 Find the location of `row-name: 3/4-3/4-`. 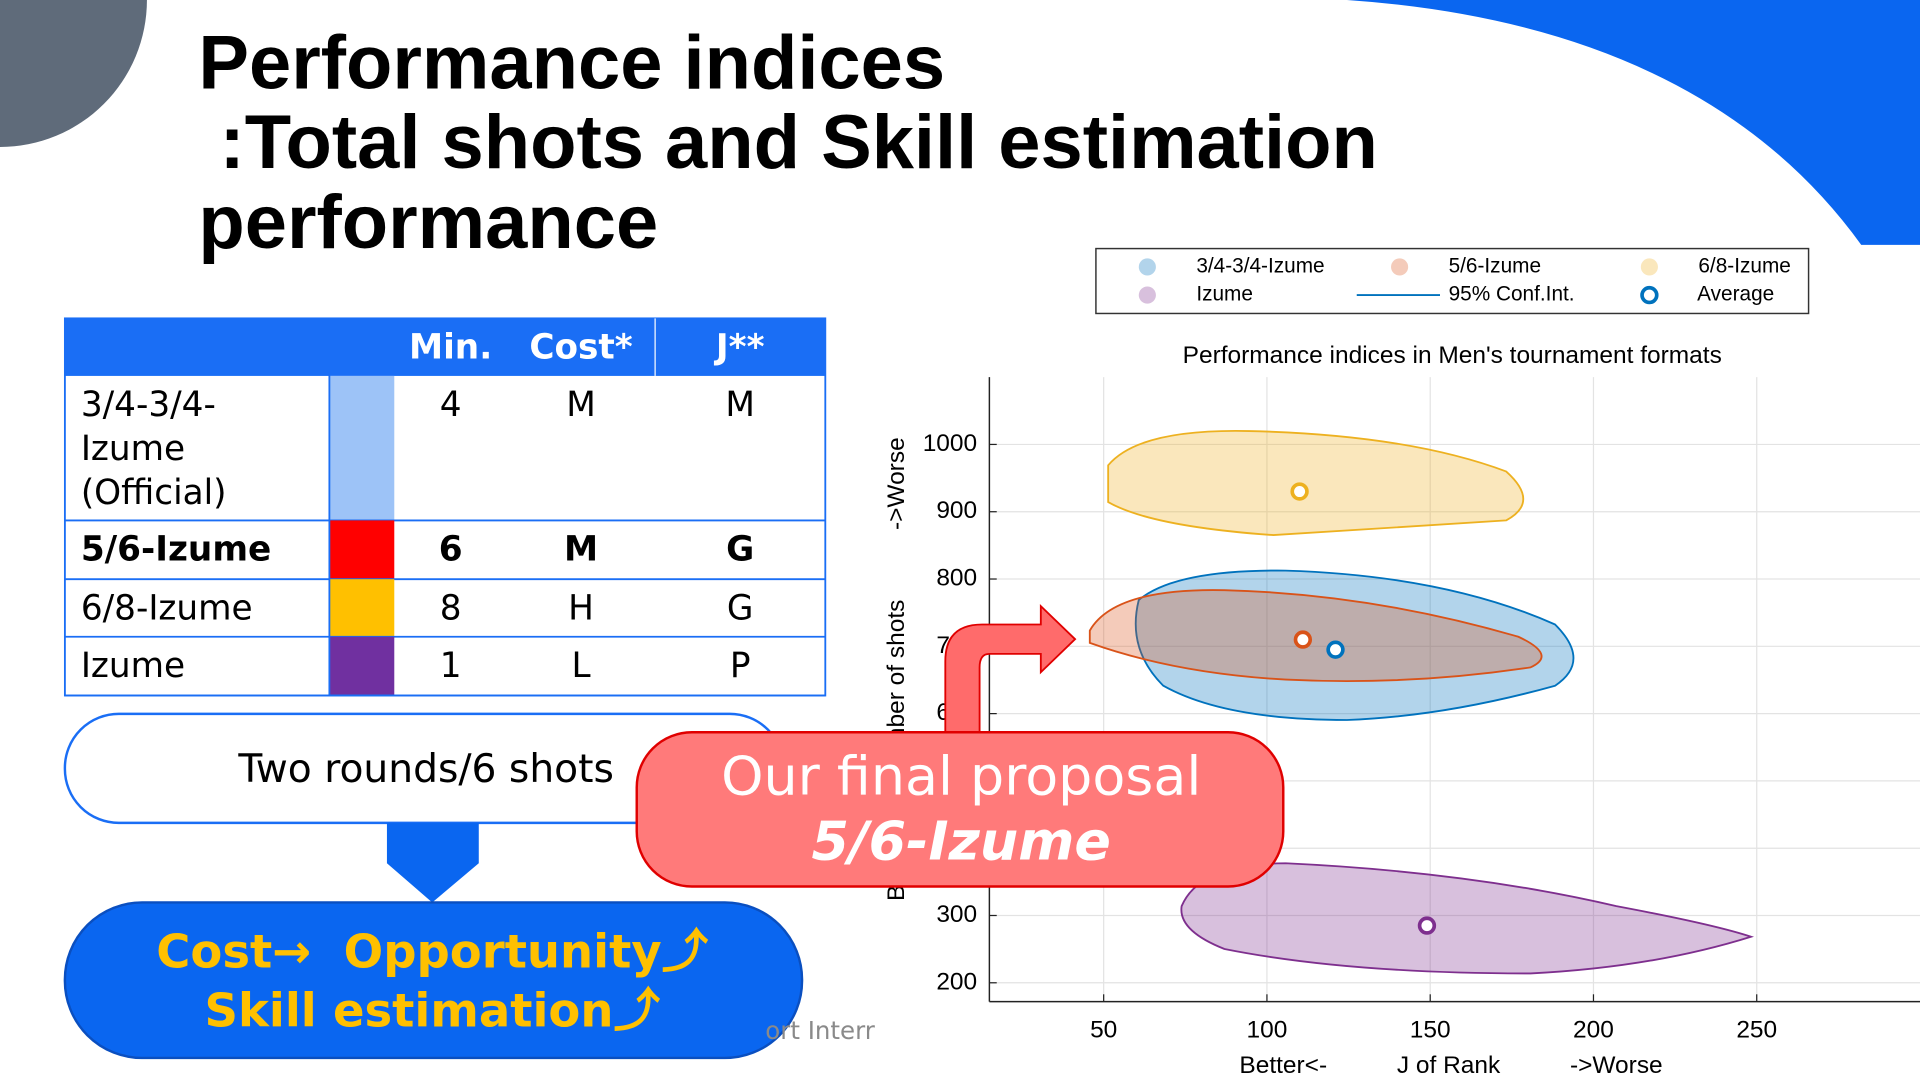

row-name: 3/4-3/4- is located at coordinates (148, 405).